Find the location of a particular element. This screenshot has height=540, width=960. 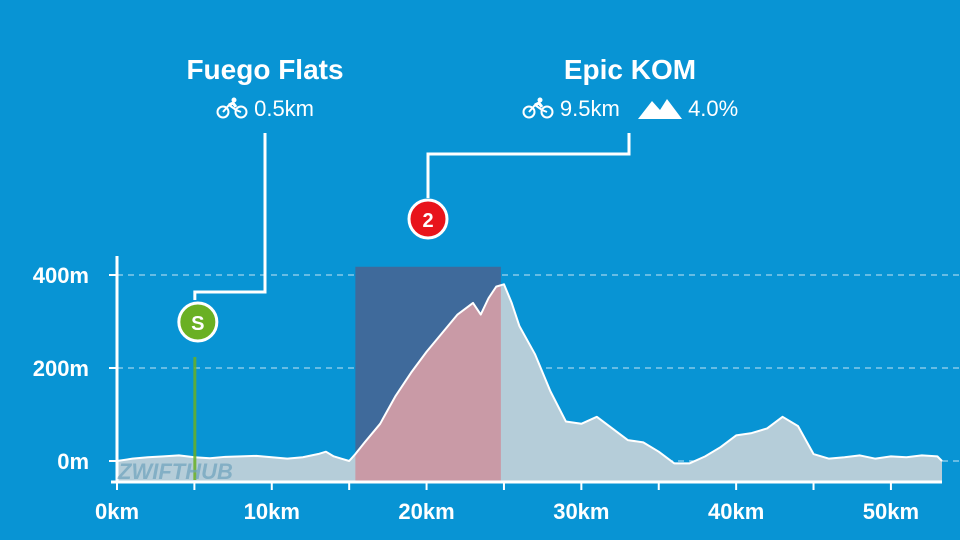

sprint-marker-label: S is located at coordinates (197, 324).